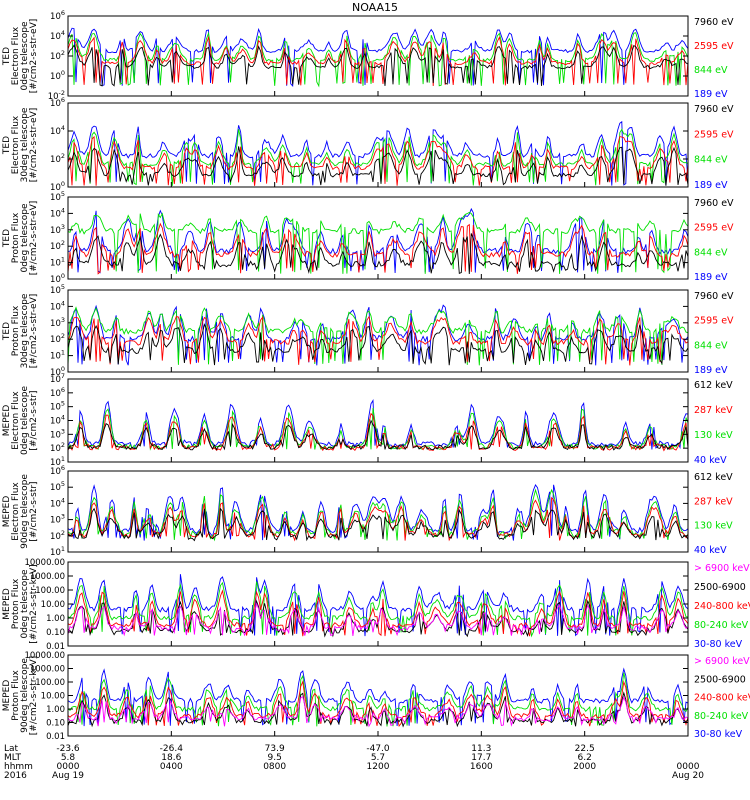 Image resolution: width=750 pixels, height=800 pixels. What do you see at coordinates (34, 695) in the screenshot?
I see `y-axis-label-line: [#/cm2-s-str-keV]` at bounding box center [34, 695].